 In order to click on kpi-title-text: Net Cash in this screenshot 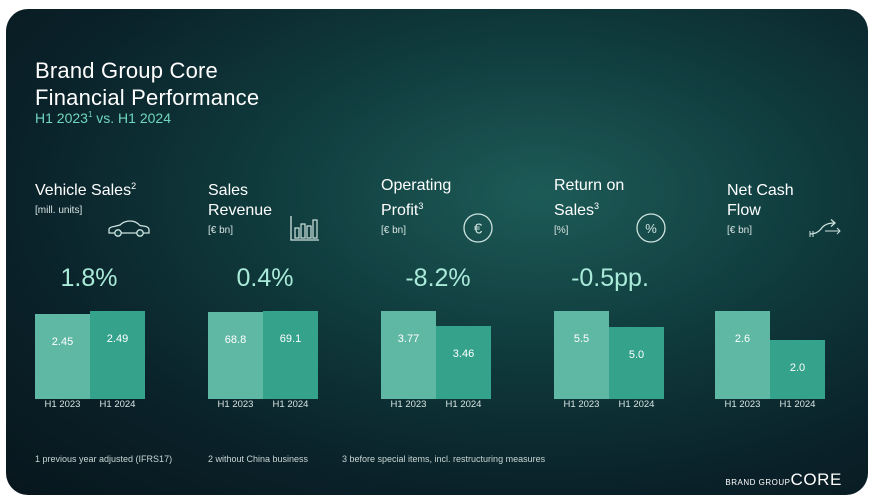, I will do `click(760, 190)`.